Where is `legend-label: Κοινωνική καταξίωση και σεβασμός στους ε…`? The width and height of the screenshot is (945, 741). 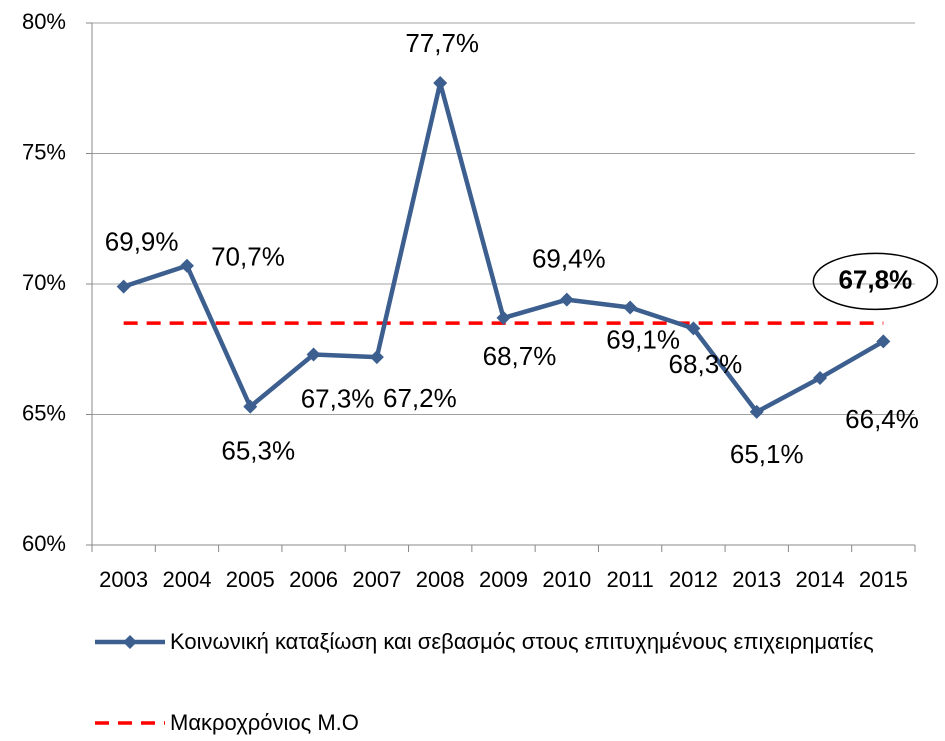 legend-label: Κοινωνική καταξίωση και σεβασμός στους ε… is located at coordinates (522, 641).